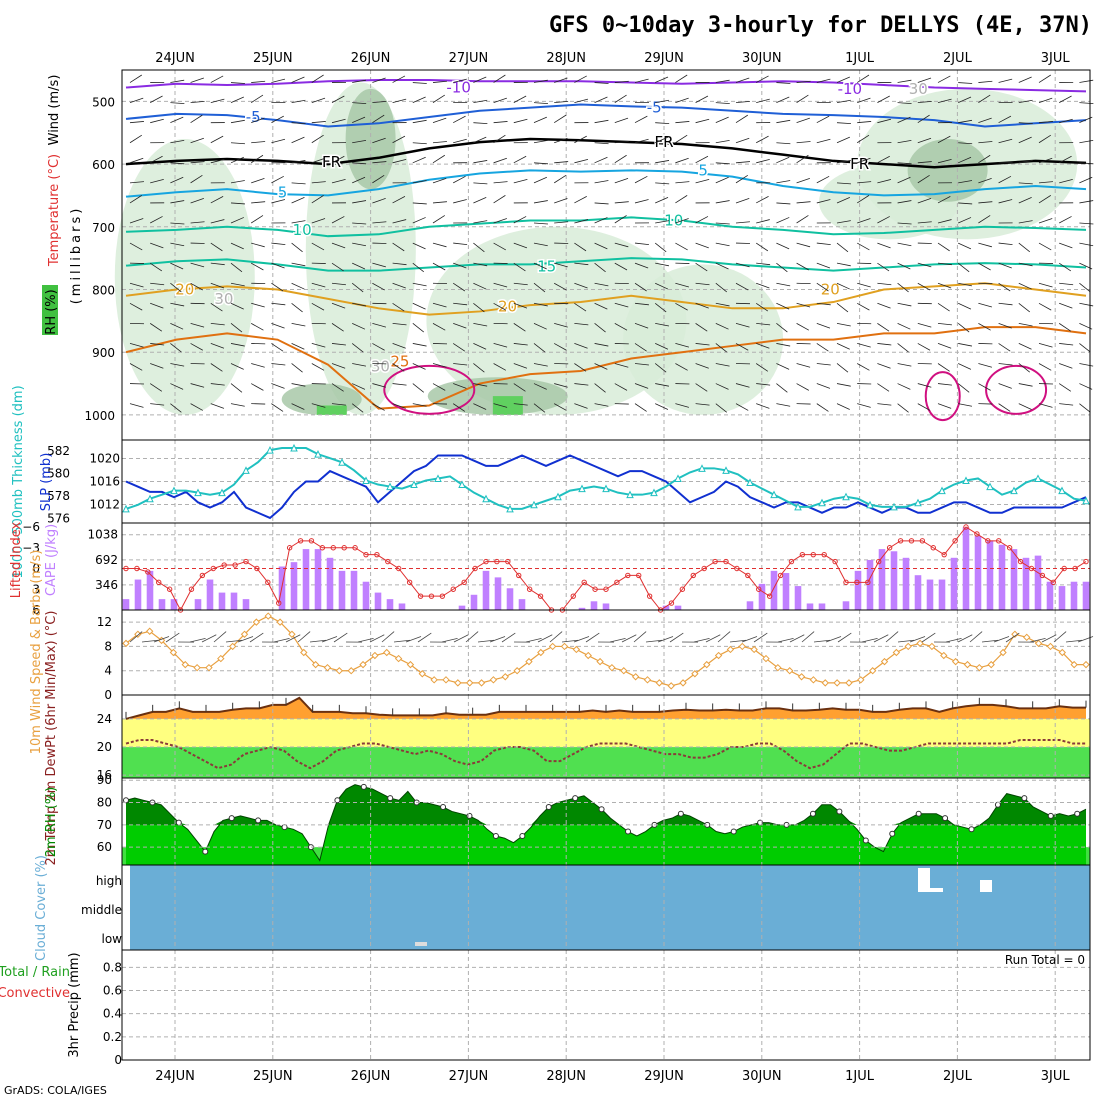 The width and height of the screenshot is (1100, 1100). What do you see at coordinates (606, 733) in the screenshot?
I see `temp-band` at bounding box center [606, 733].